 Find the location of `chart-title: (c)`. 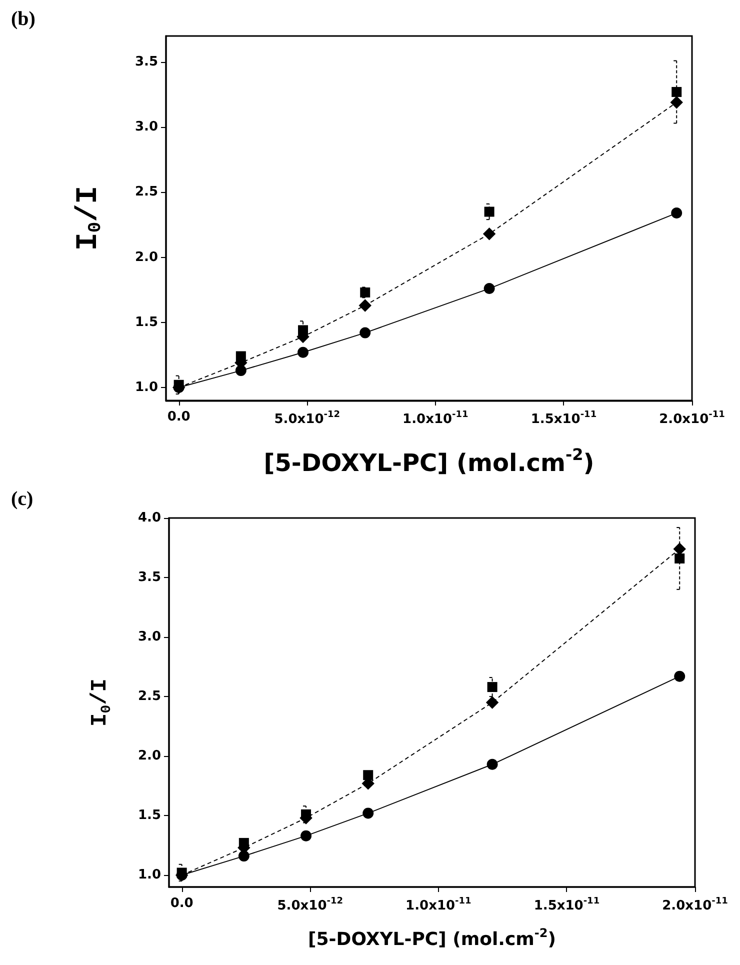

chart-title: (c) is located at coordinates (22, 499).